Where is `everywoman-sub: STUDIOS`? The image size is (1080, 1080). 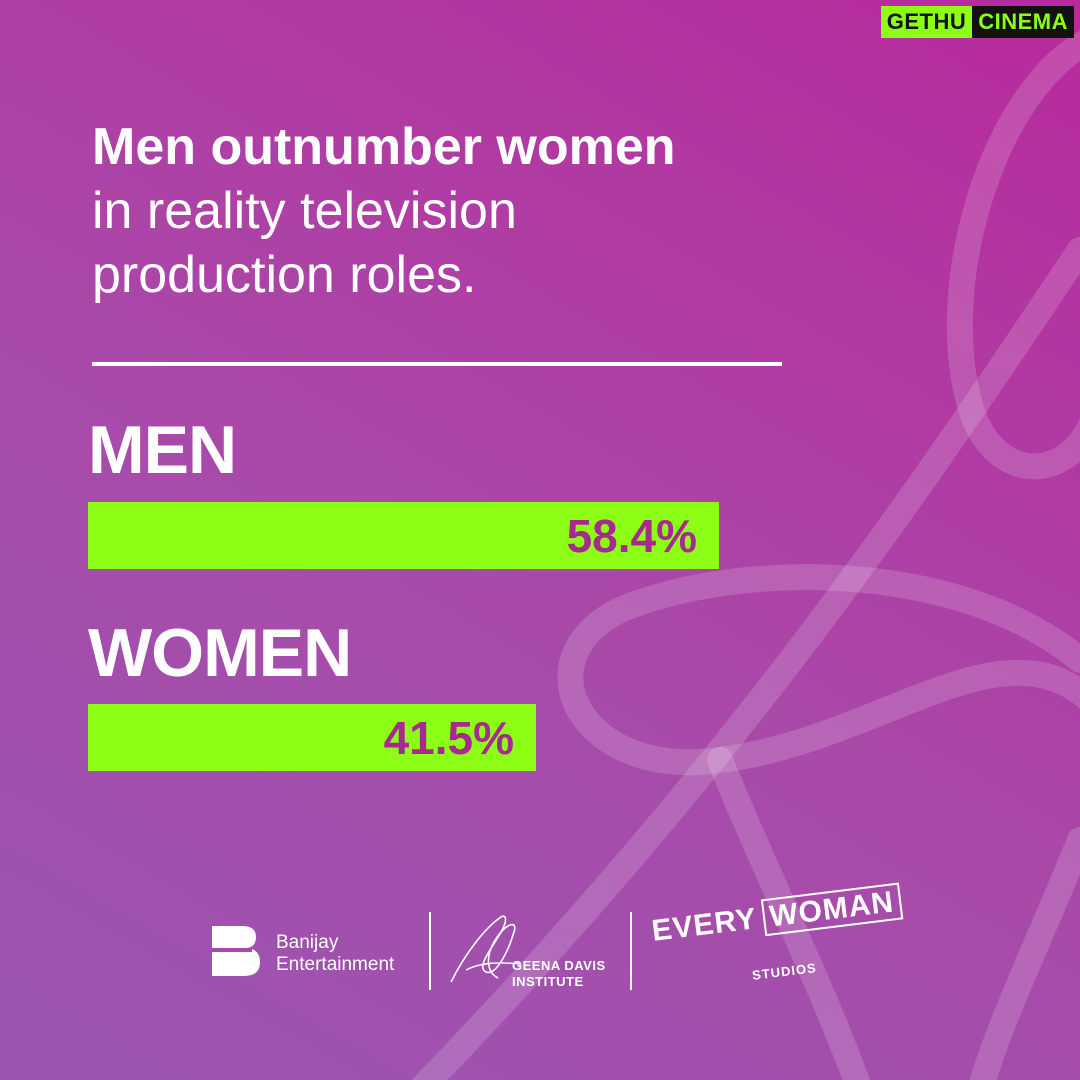
everywoman-sub: STUDIOS is located at coordinates (784, 971).